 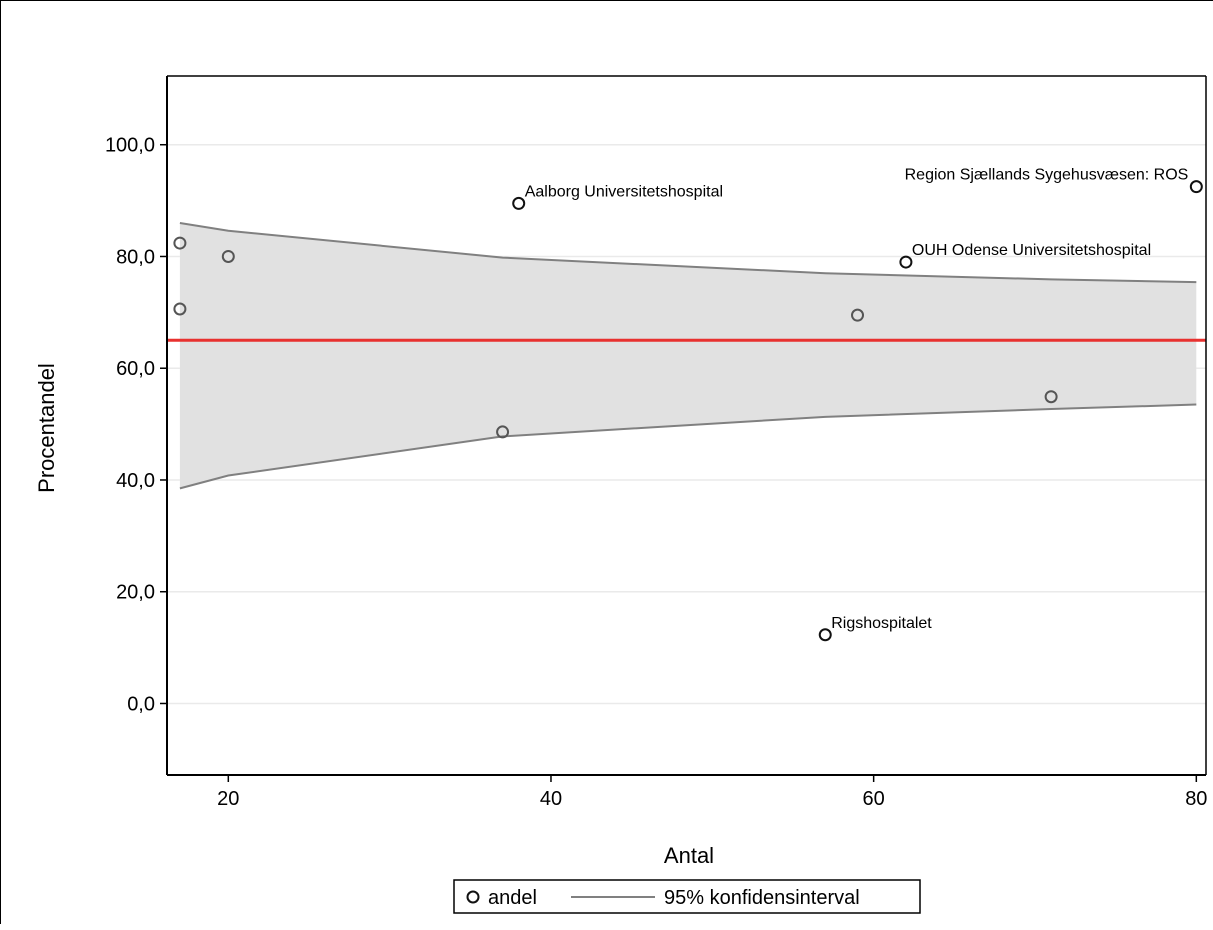 What do you see at coordinates (135, 481) in the screenshot?
I see `y-tick-label-2: 40,0` at bounding box center [135, 481].